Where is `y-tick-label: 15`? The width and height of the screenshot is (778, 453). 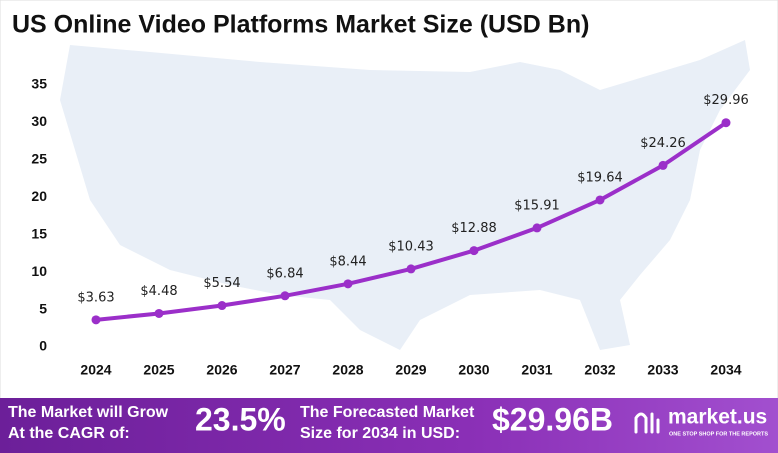
y-tick-label: 15 is located at coordinates (39, 233).